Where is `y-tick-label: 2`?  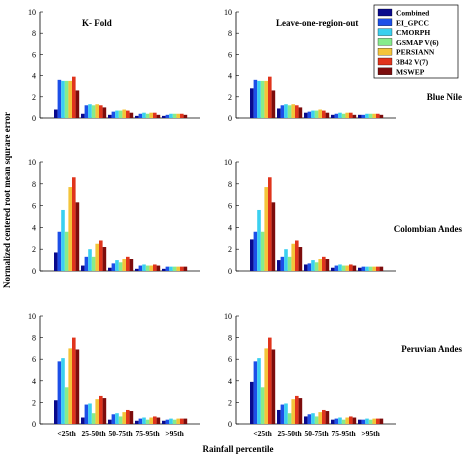
y-tick-label: 2 is located at coordinates (34, 402).